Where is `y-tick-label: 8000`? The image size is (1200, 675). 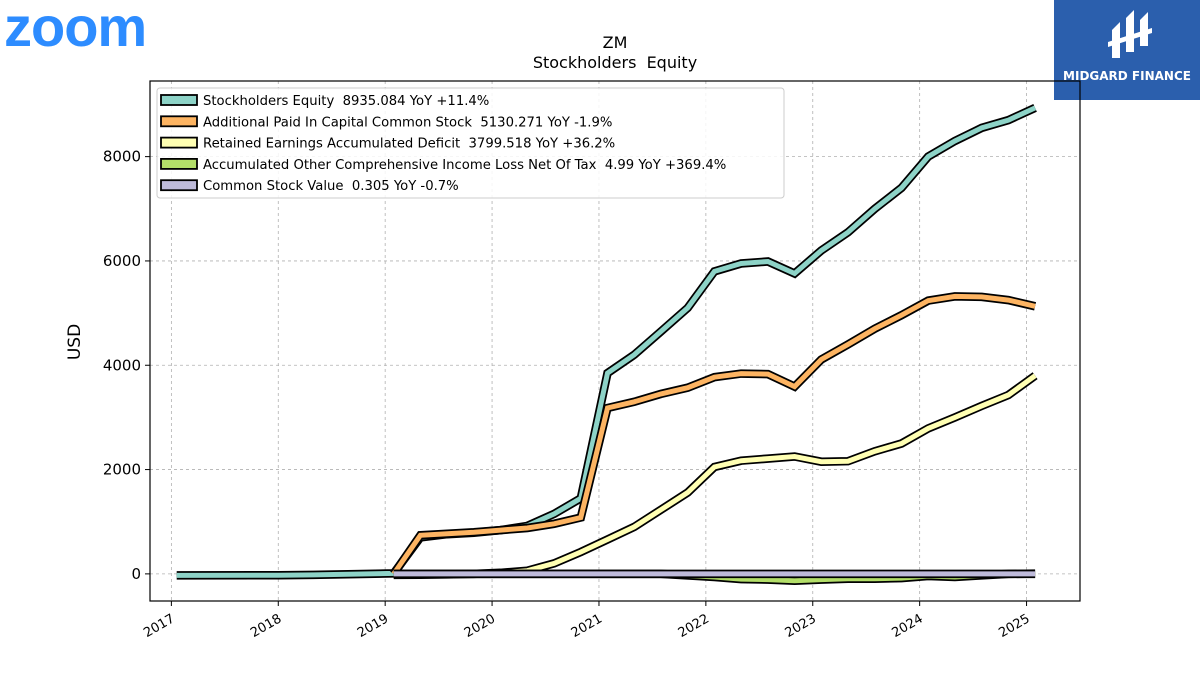
y-tick-label: 8000 is located at coordinates (122, 157).